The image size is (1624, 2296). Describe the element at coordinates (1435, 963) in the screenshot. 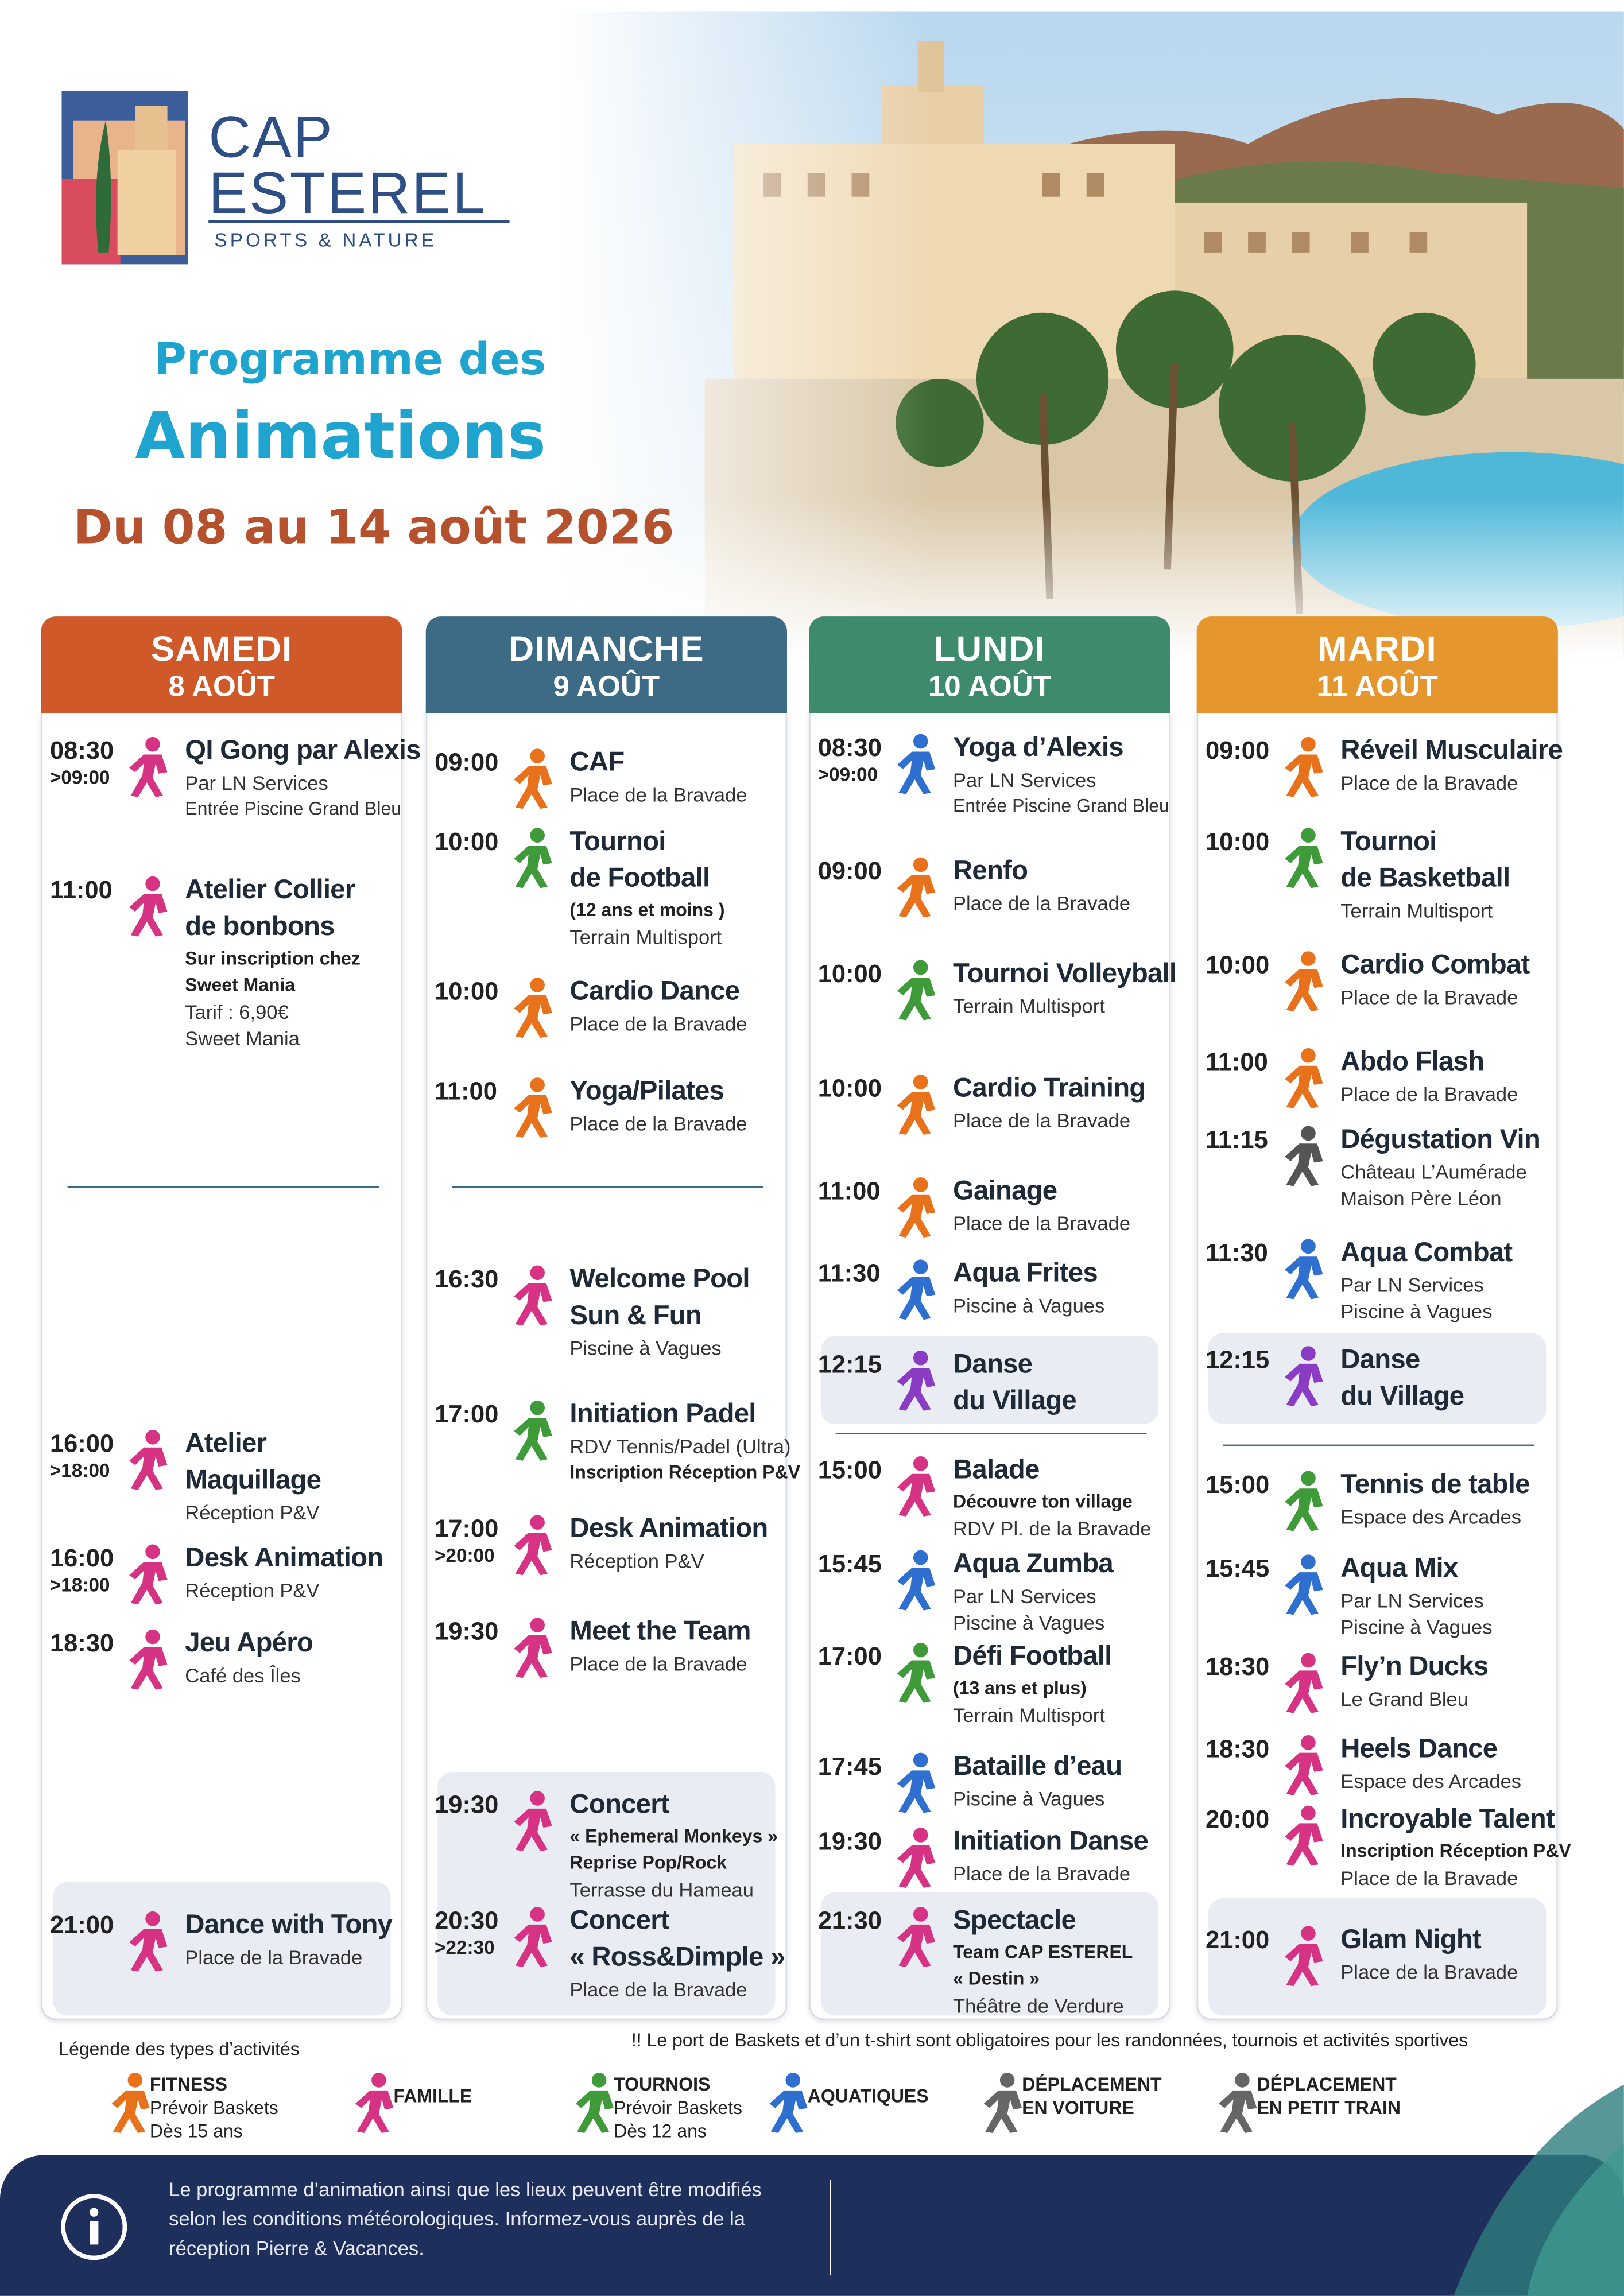

I see `event-title: Cardio Combat` at that location.